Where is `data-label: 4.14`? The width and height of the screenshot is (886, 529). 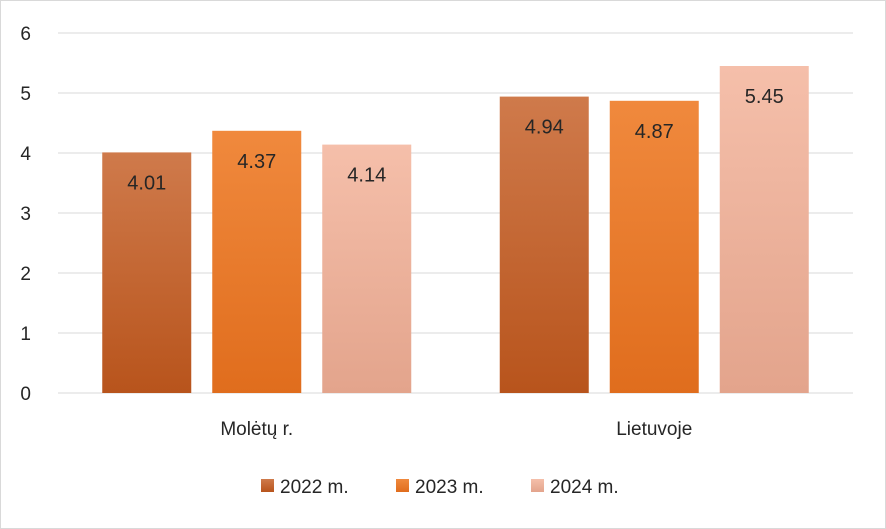 data-label: 4.14 is located at coordinates (366, 176).